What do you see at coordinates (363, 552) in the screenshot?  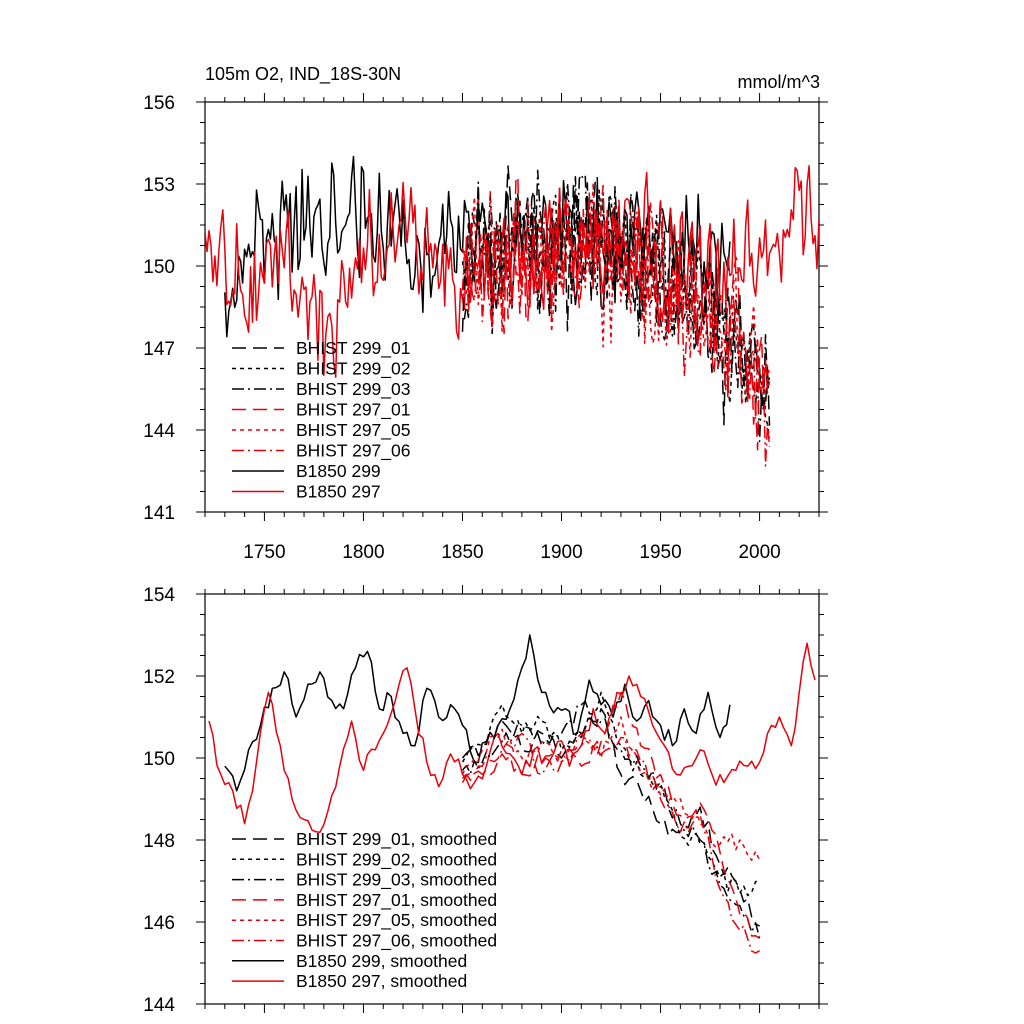 I see `x-tick-label: 1800` at bounding box center [363, 552].